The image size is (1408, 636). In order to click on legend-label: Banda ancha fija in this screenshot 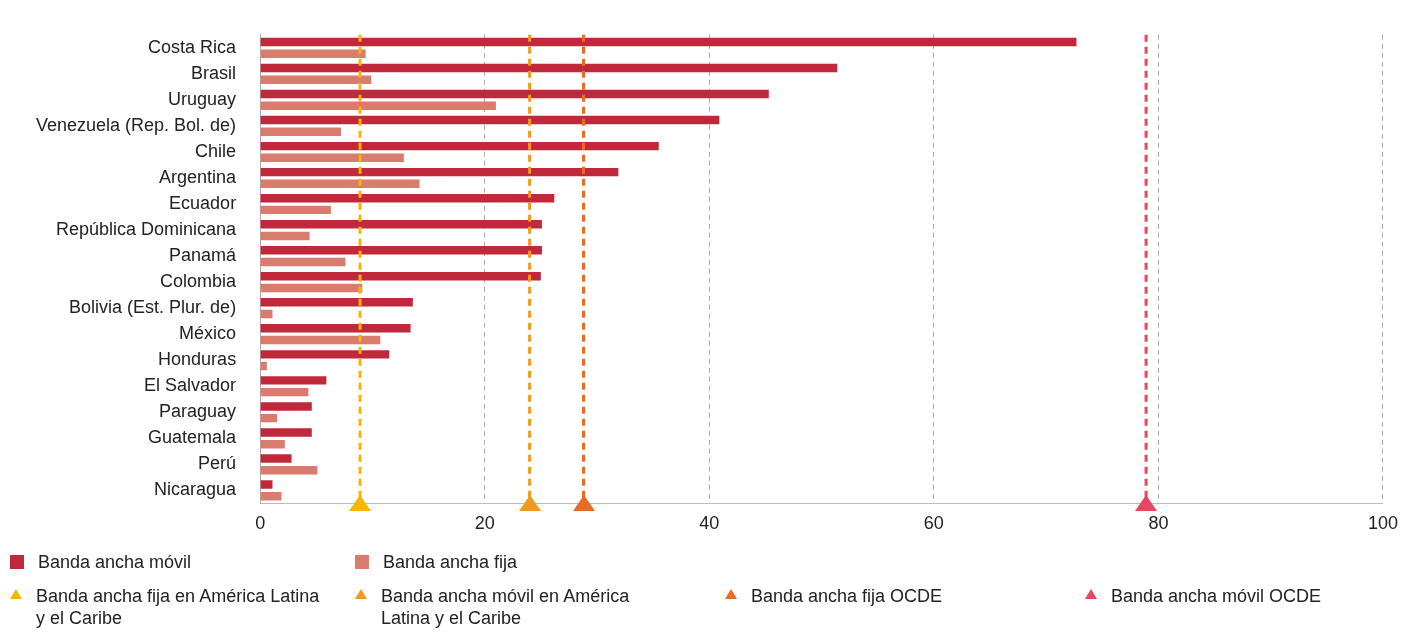, I will do `click(450, 562)`.